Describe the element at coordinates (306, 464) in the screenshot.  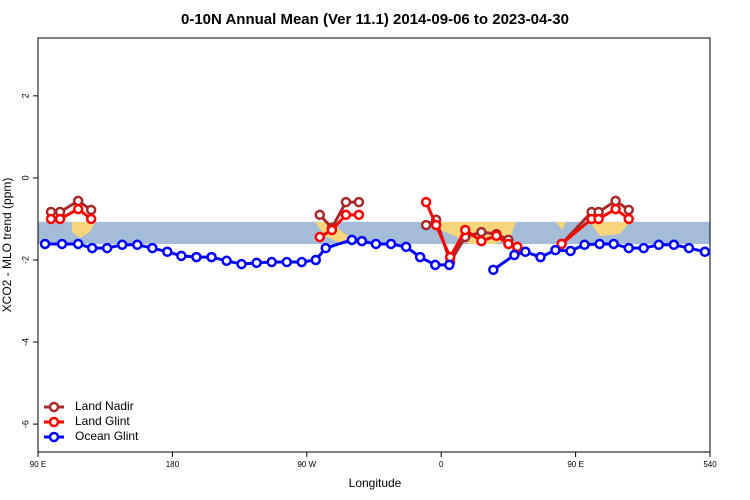
I see `x-tick-label: 90 W` at that location.